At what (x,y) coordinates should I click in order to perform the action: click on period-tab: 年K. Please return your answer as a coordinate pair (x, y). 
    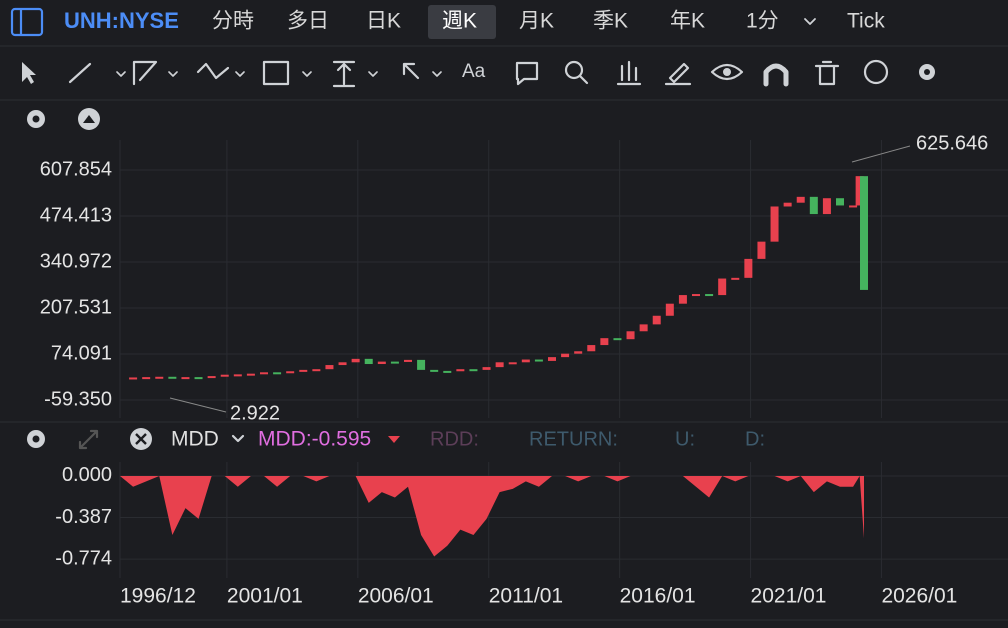
    Looking at the image, I should click on (687, 21).